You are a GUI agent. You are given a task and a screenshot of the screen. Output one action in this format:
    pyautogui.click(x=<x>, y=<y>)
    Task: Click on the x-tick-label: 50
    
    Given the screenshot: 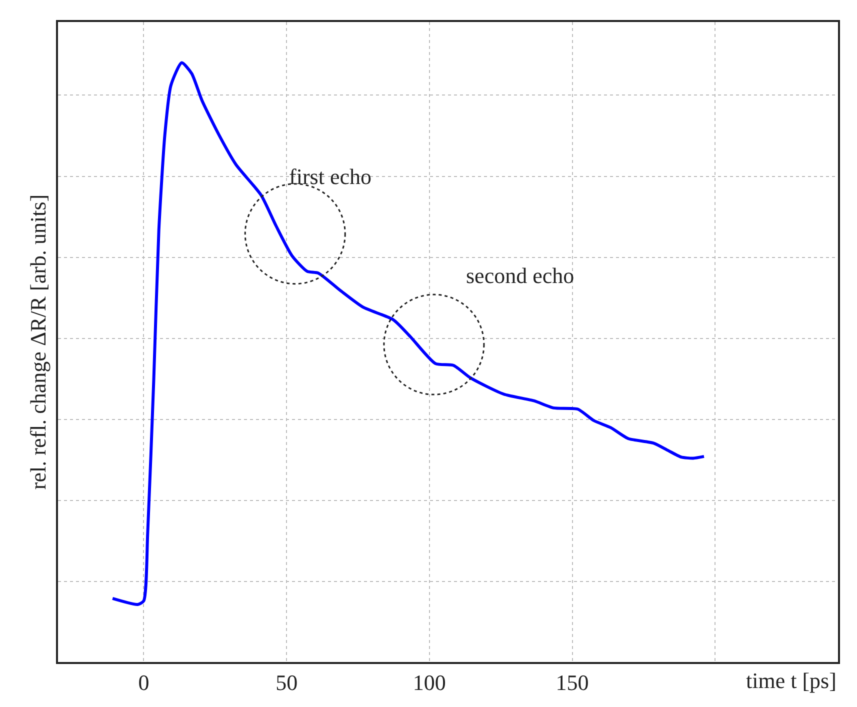 What is the action you would take?
    pyautogui.click(x=287, y=683)
    